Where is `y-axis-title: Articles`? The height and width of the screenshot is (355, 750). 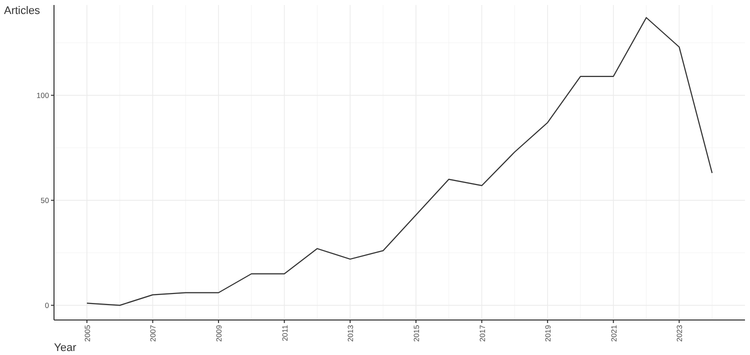 y-axis-title: Articles is located at coordinates (22, 11).